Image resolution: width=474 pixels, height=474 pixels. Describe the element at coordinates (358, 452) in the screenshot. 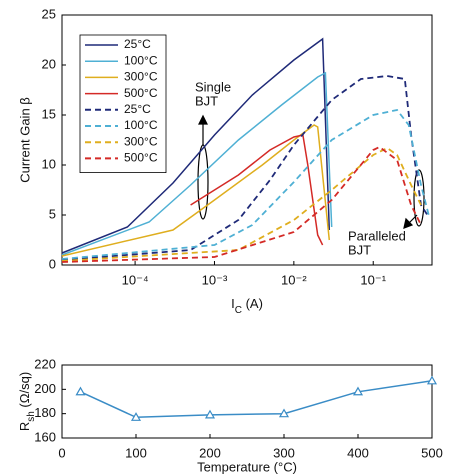

I see `x-tick-label: 400` at that location.